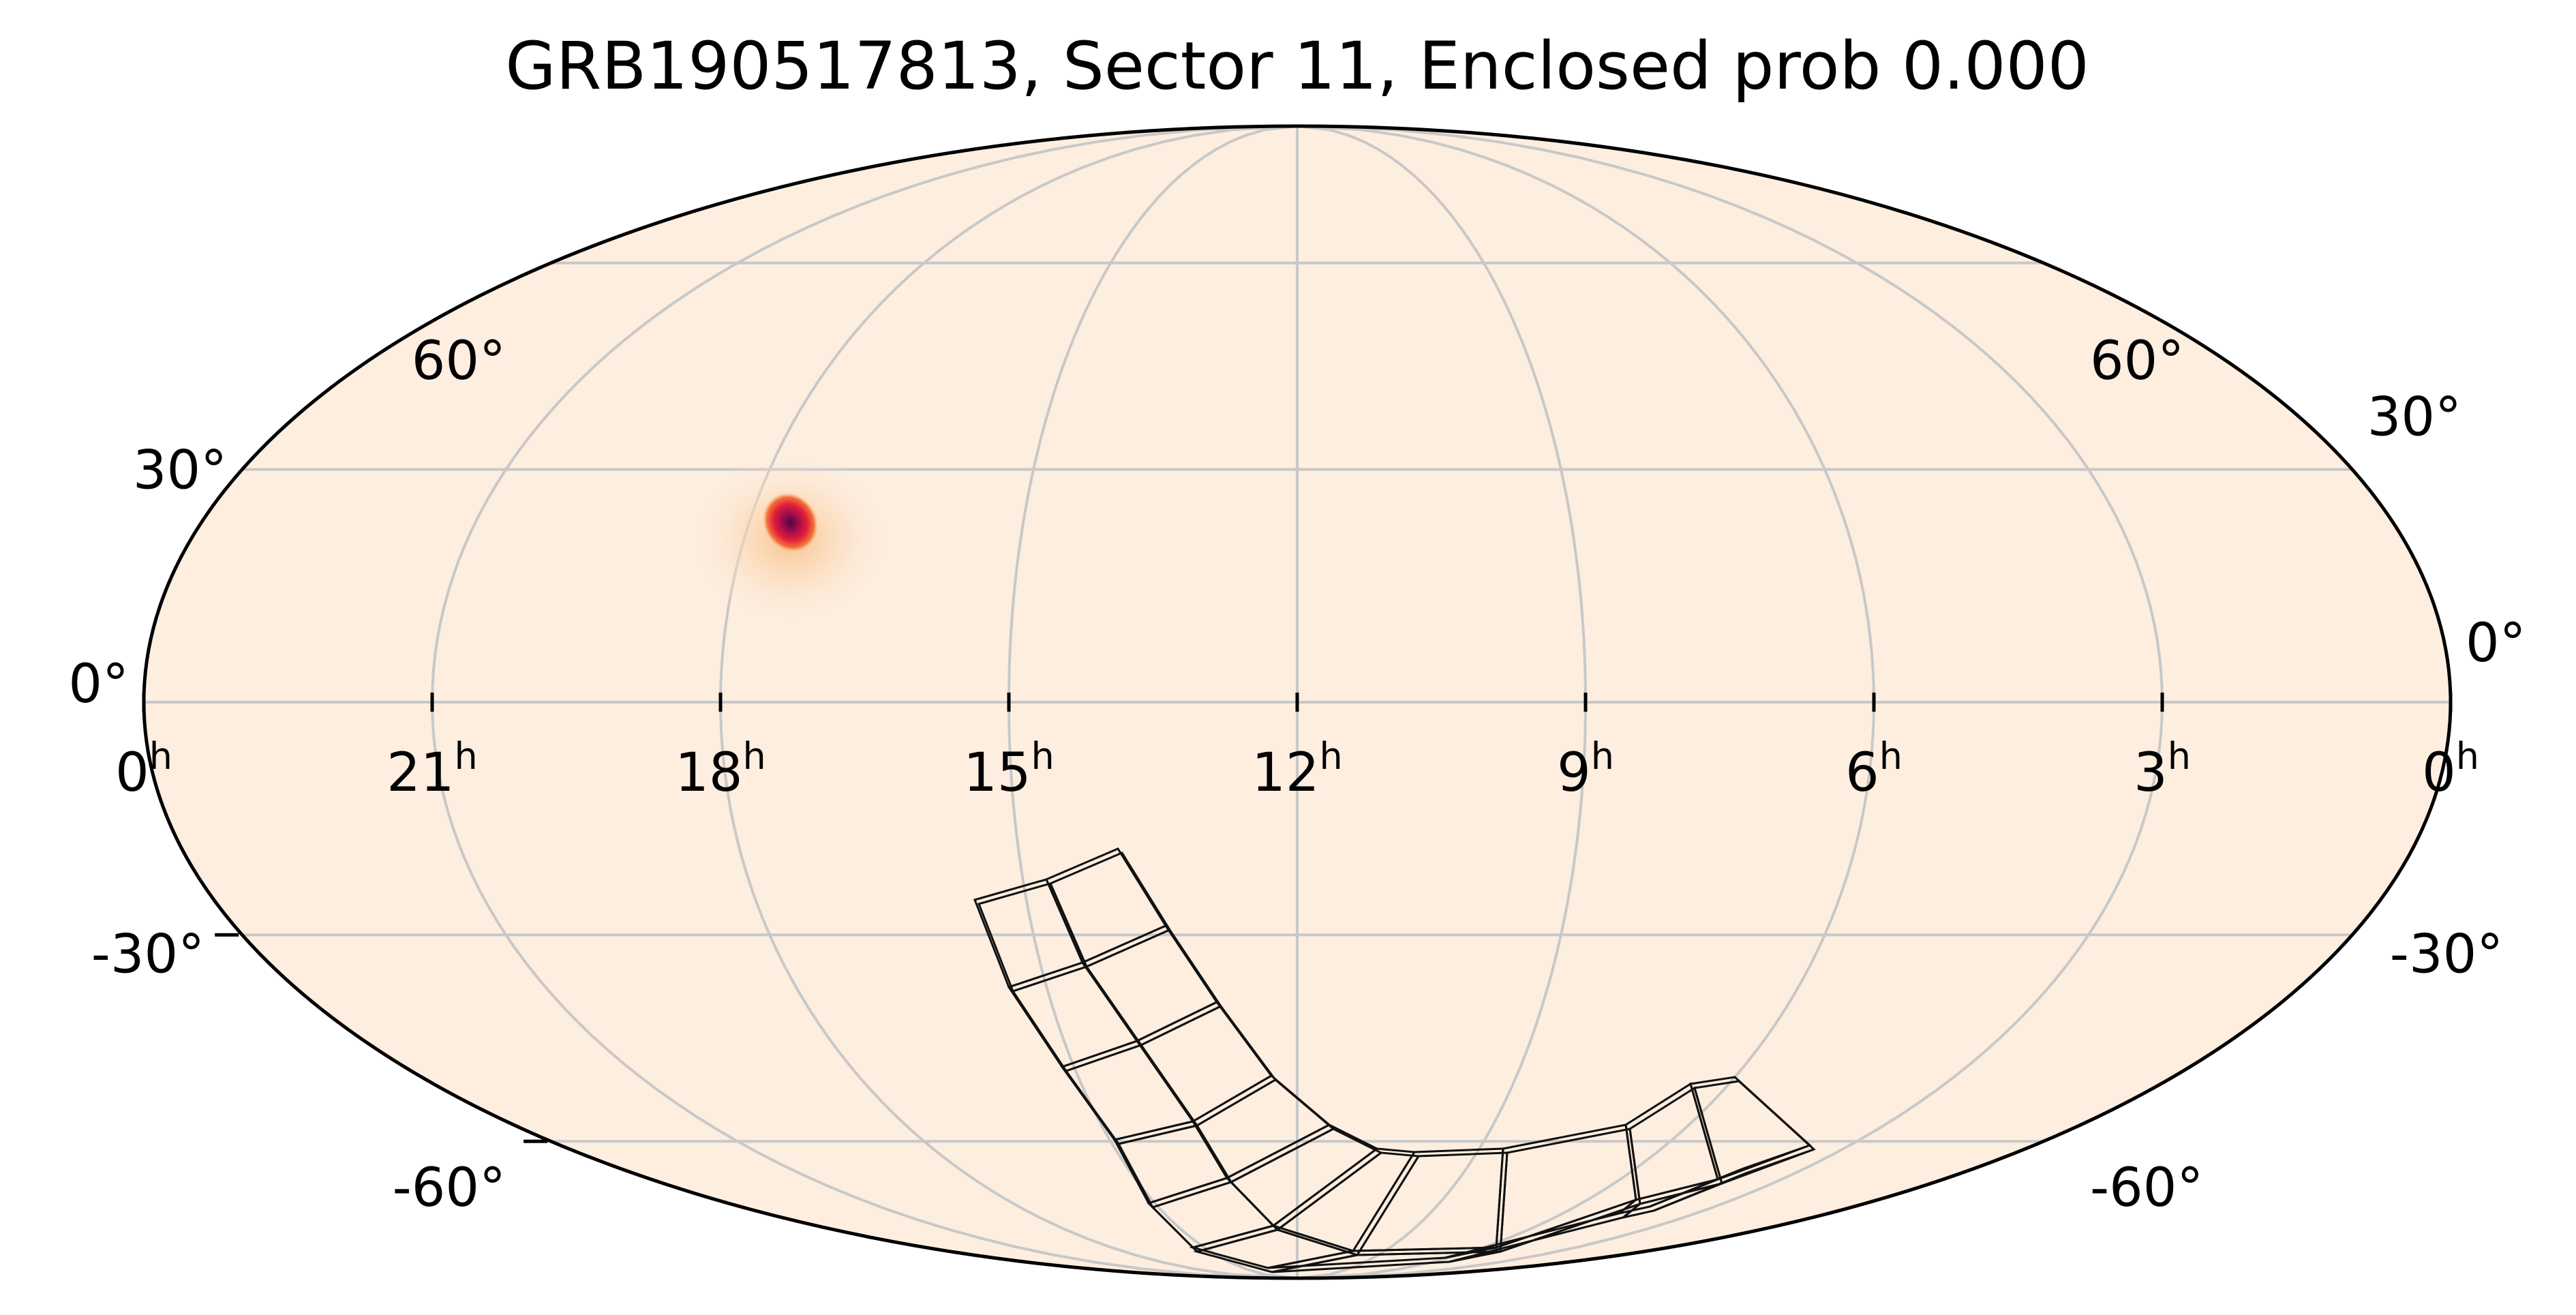 Image resolution: width=2576 pixels, height=1315 pixels. I want to click on ccd-tile-edge, so click(1754, 1132).